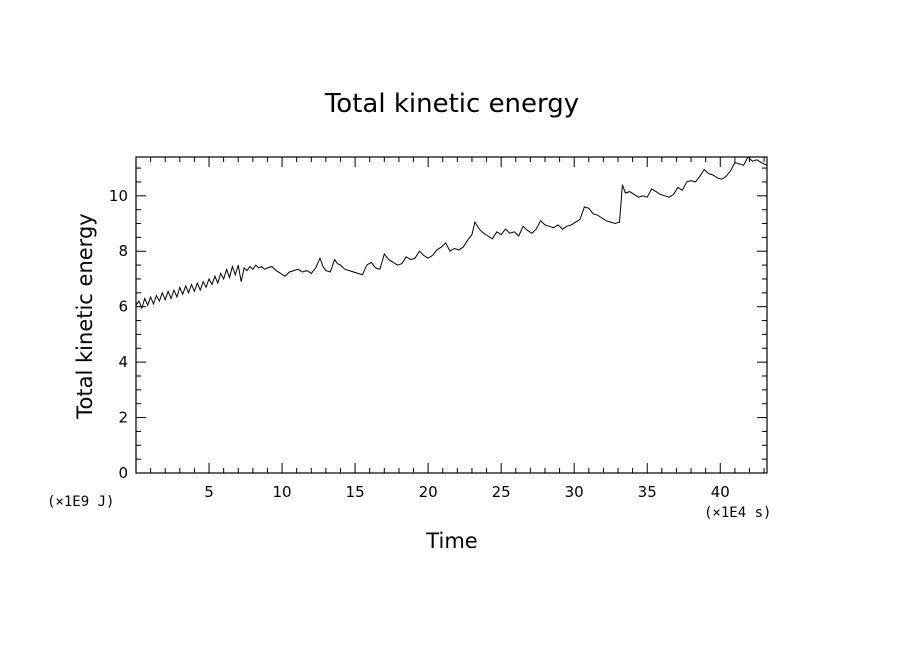 This screenshot has height=654, width=904. Describe the element at coordinates (80, 502) in the screenshot. I see `y-unit-label: (×1E9 J)` at that location.